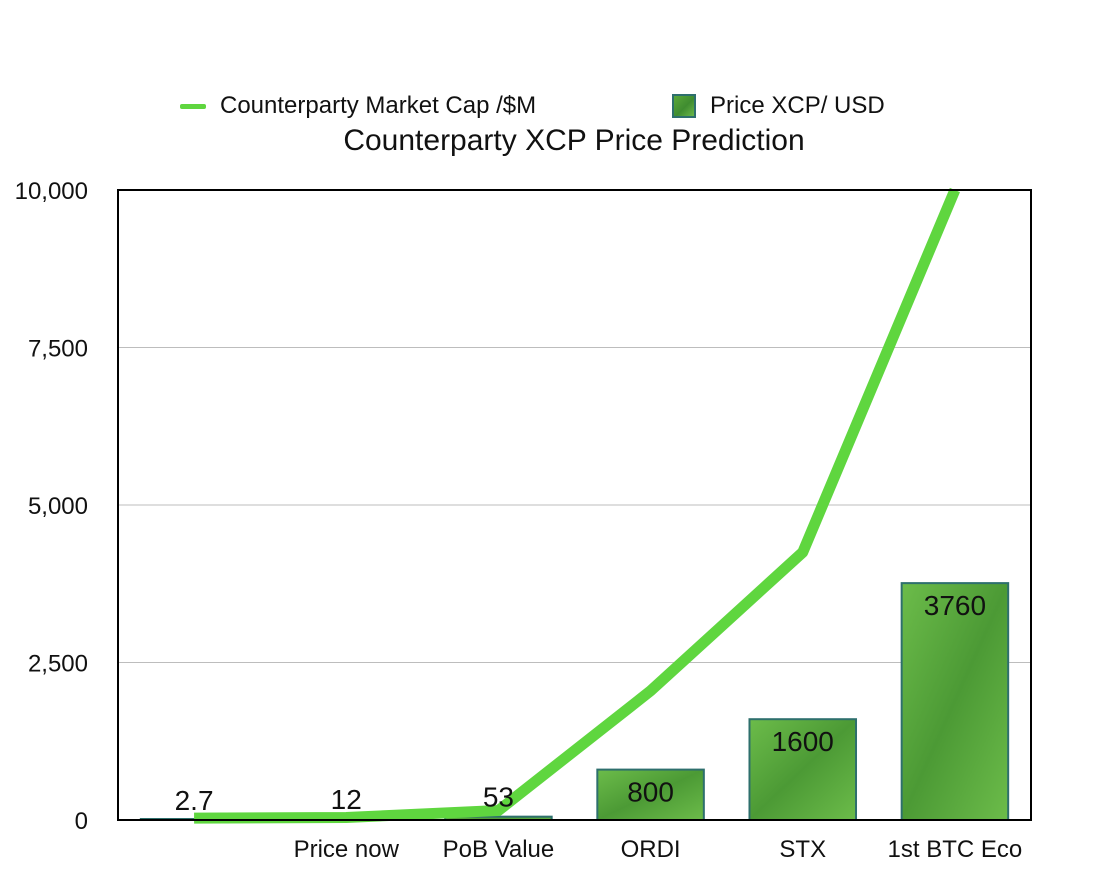 Image resolution: width=1114 pixels, height=886 pixels. I want to click on y-tick-label: 2,500, so click(58, 664).